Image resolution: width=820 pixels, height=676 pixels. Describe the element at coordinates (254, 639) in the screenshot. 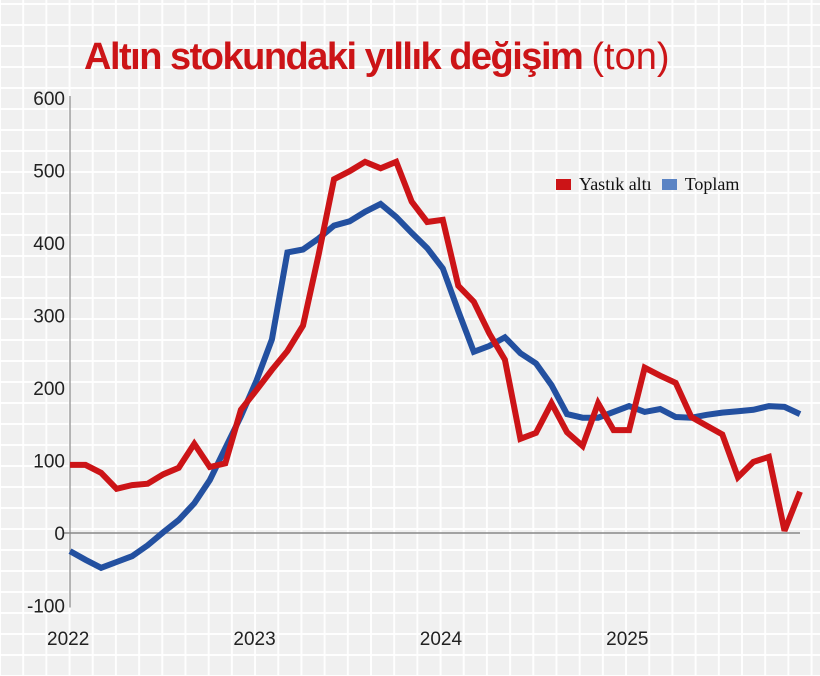

I see `x-tick-label: 2023` at that location.